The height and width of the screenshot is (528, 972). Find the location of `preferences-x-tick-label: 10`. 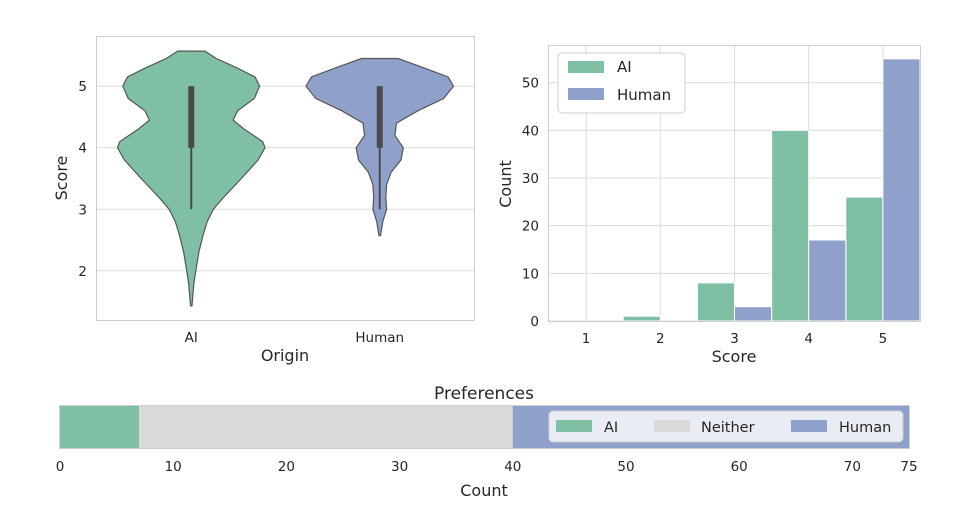

preferences-x-tick-label: 10 is located at coordinates (173, 467).